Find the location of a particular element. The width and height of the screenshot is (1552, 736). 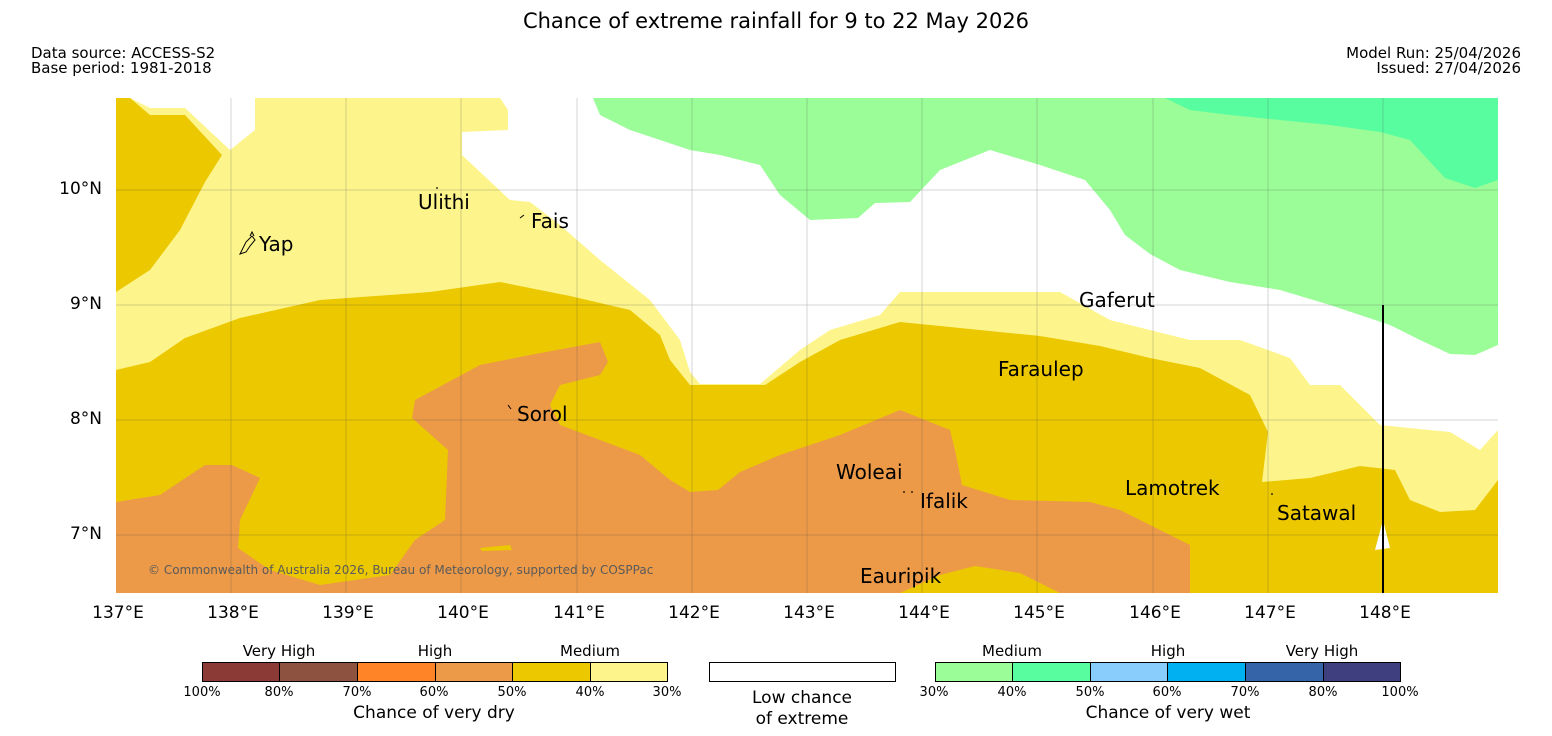

fais-island-icon is located at coordinates (522, 216).